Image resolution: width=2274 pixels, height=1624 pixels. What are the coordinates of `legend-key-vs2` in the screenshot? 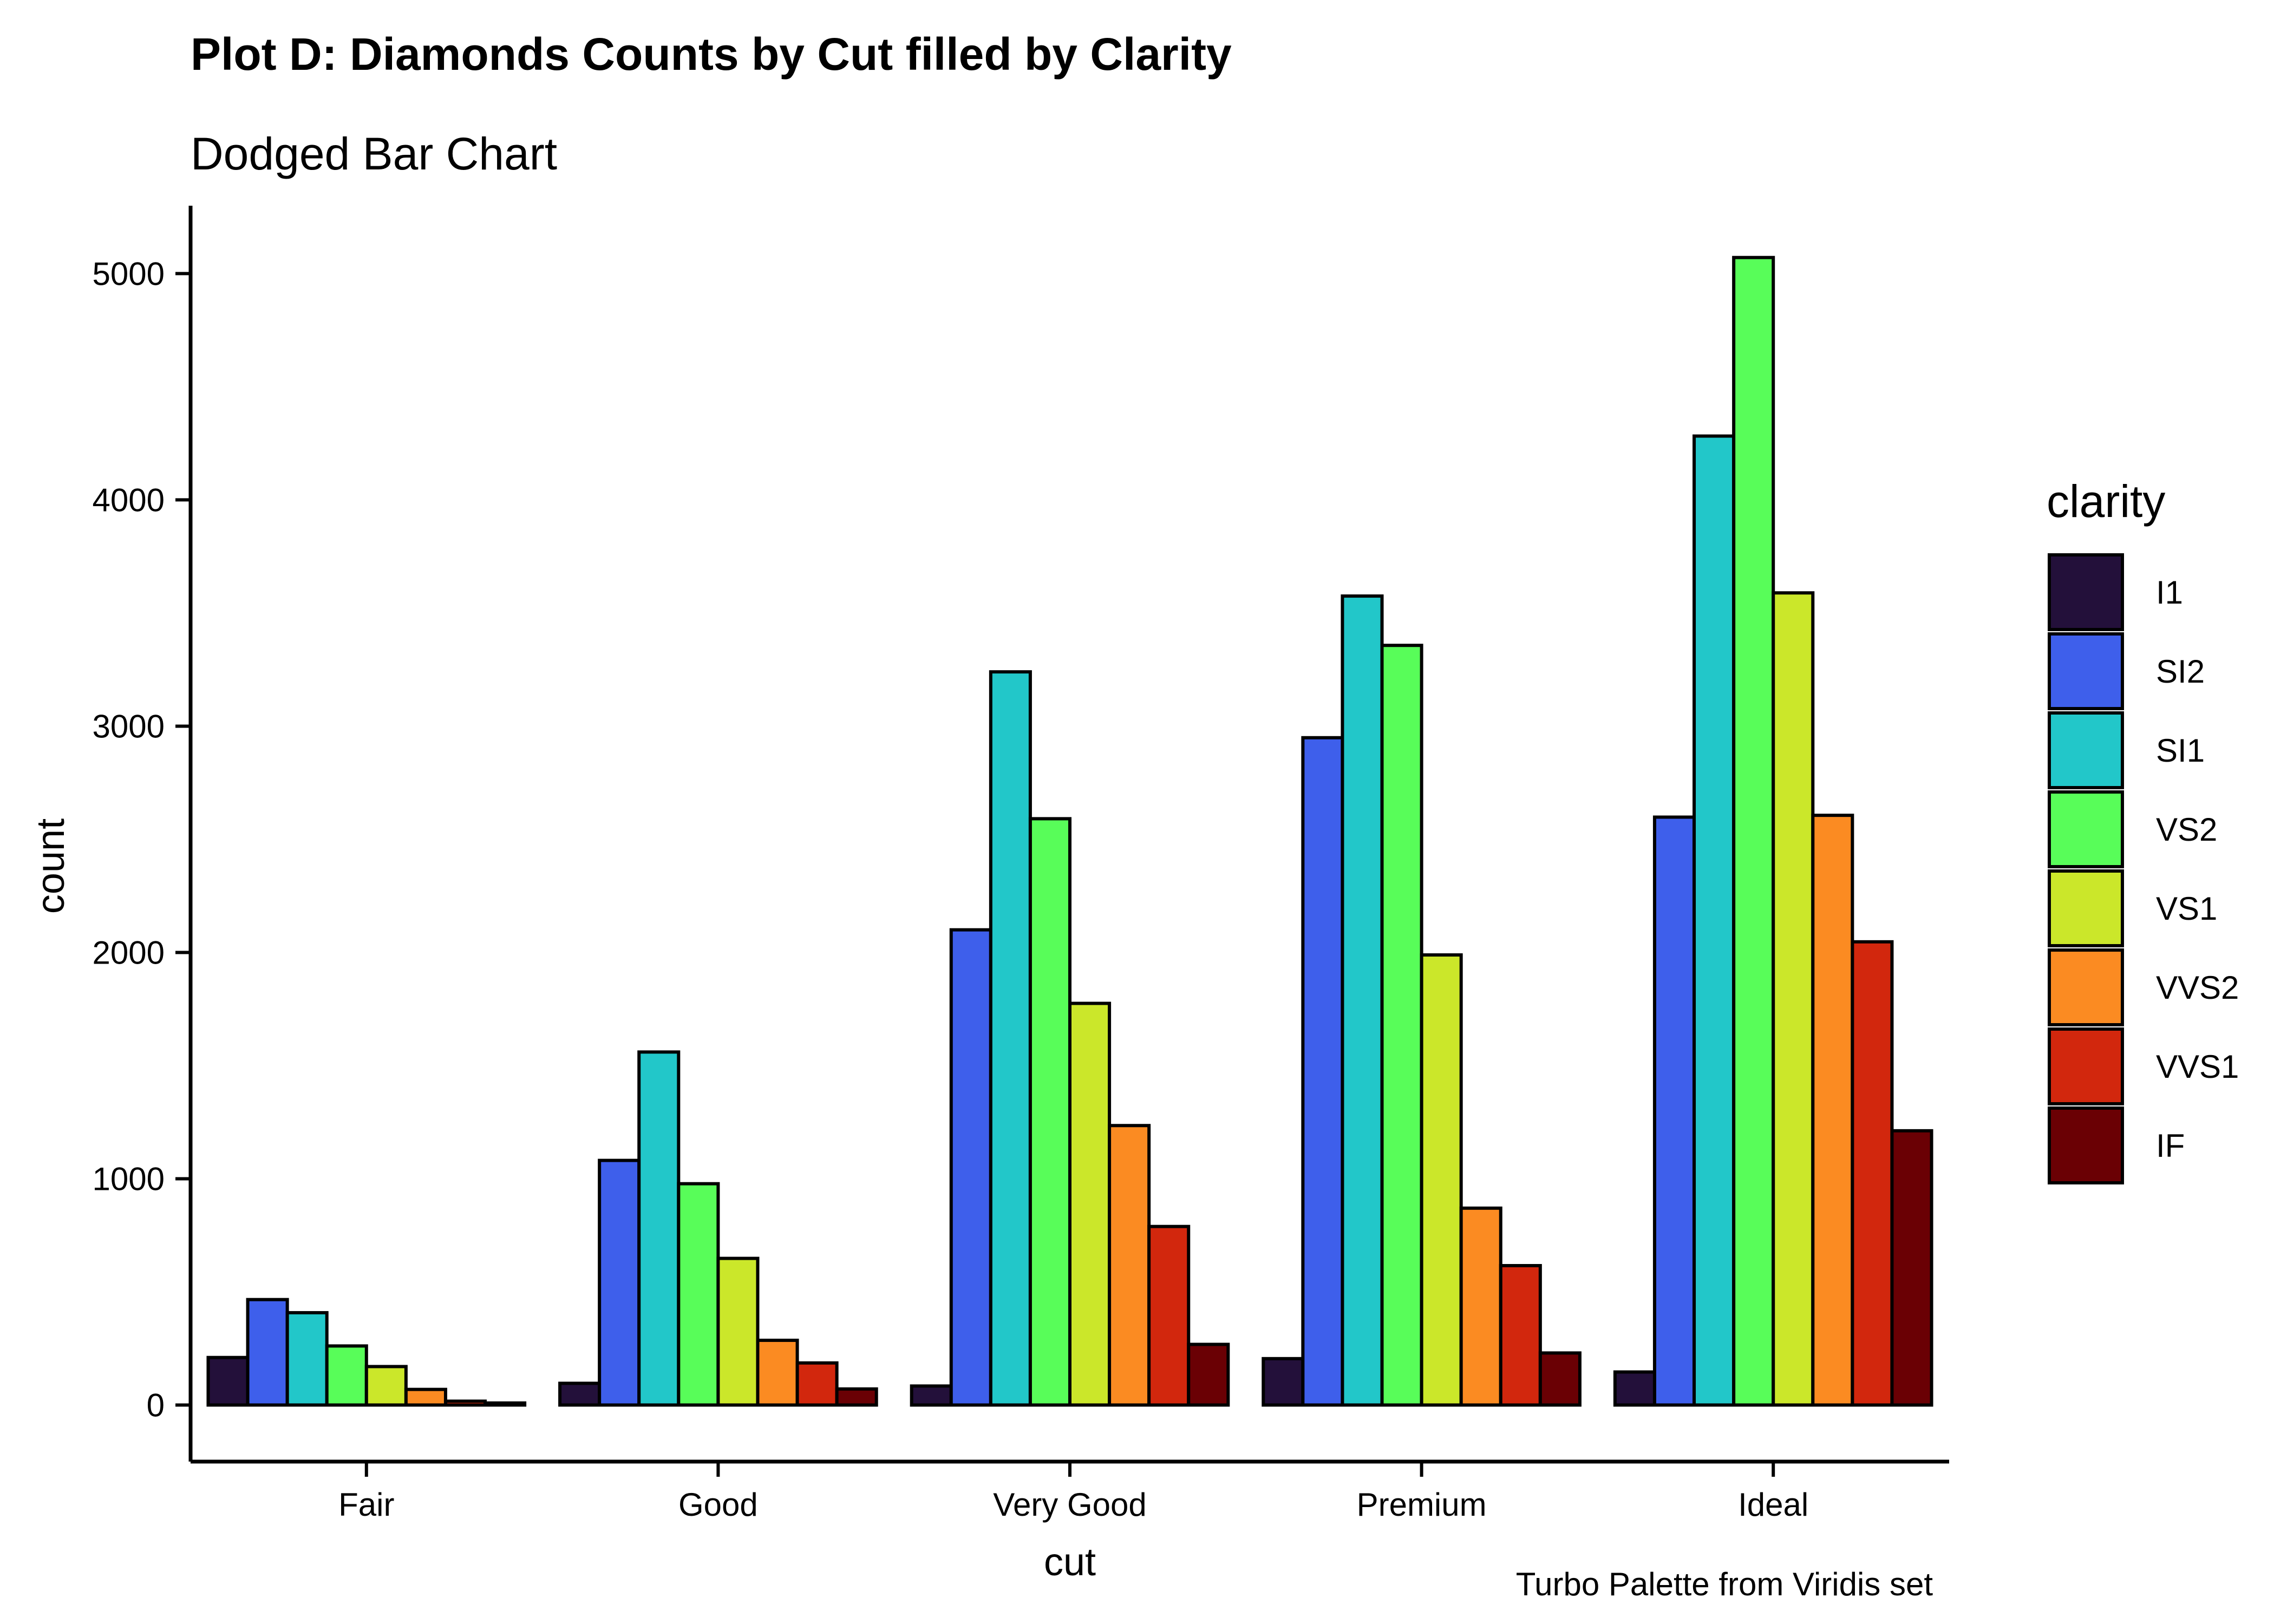 It's located at (2086, 829).